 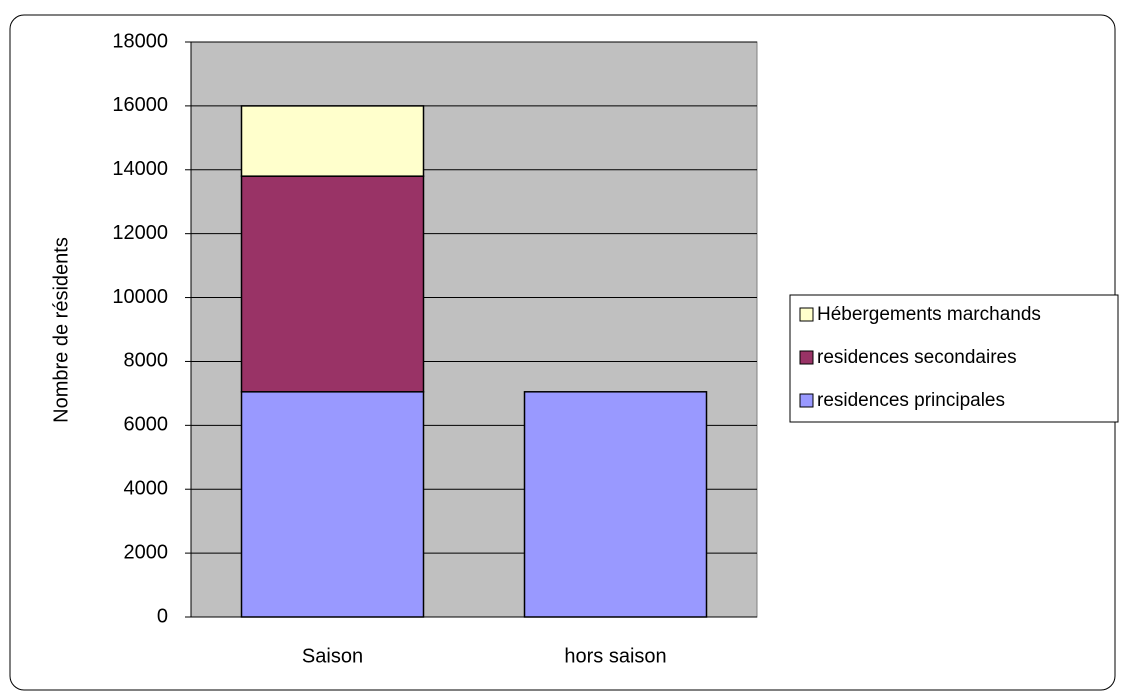 What do you see at coordinates (146, 552) in the screenshot?
I see `y-tick-label: 2000` at bounding box center [146, 552].